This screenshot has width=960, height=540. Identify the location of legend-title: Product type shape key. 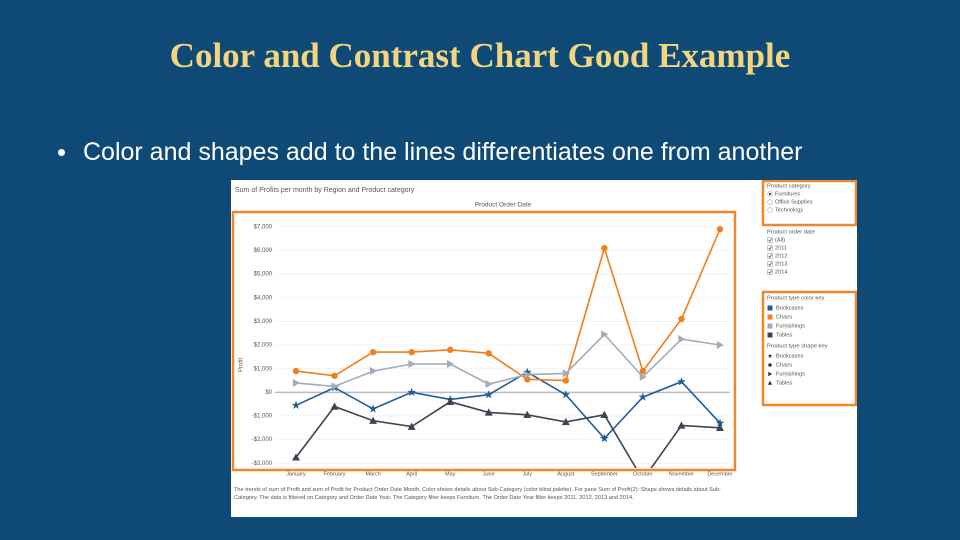
(797, 347).